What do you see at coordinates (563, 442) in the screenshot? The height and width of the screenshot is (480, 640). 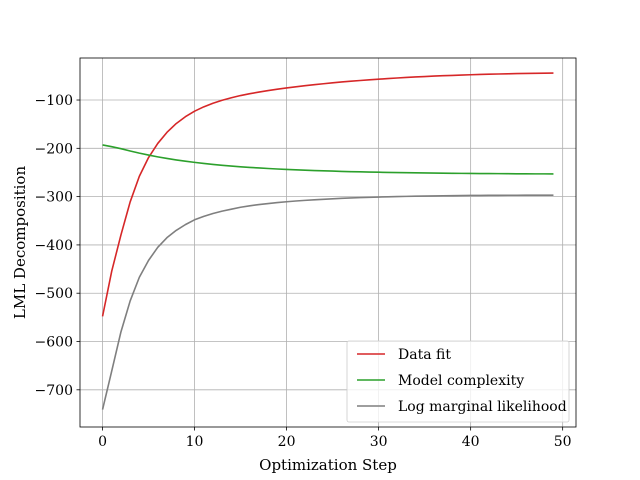 I see `x-tick-label: 50` at bounding box center [563, 442].